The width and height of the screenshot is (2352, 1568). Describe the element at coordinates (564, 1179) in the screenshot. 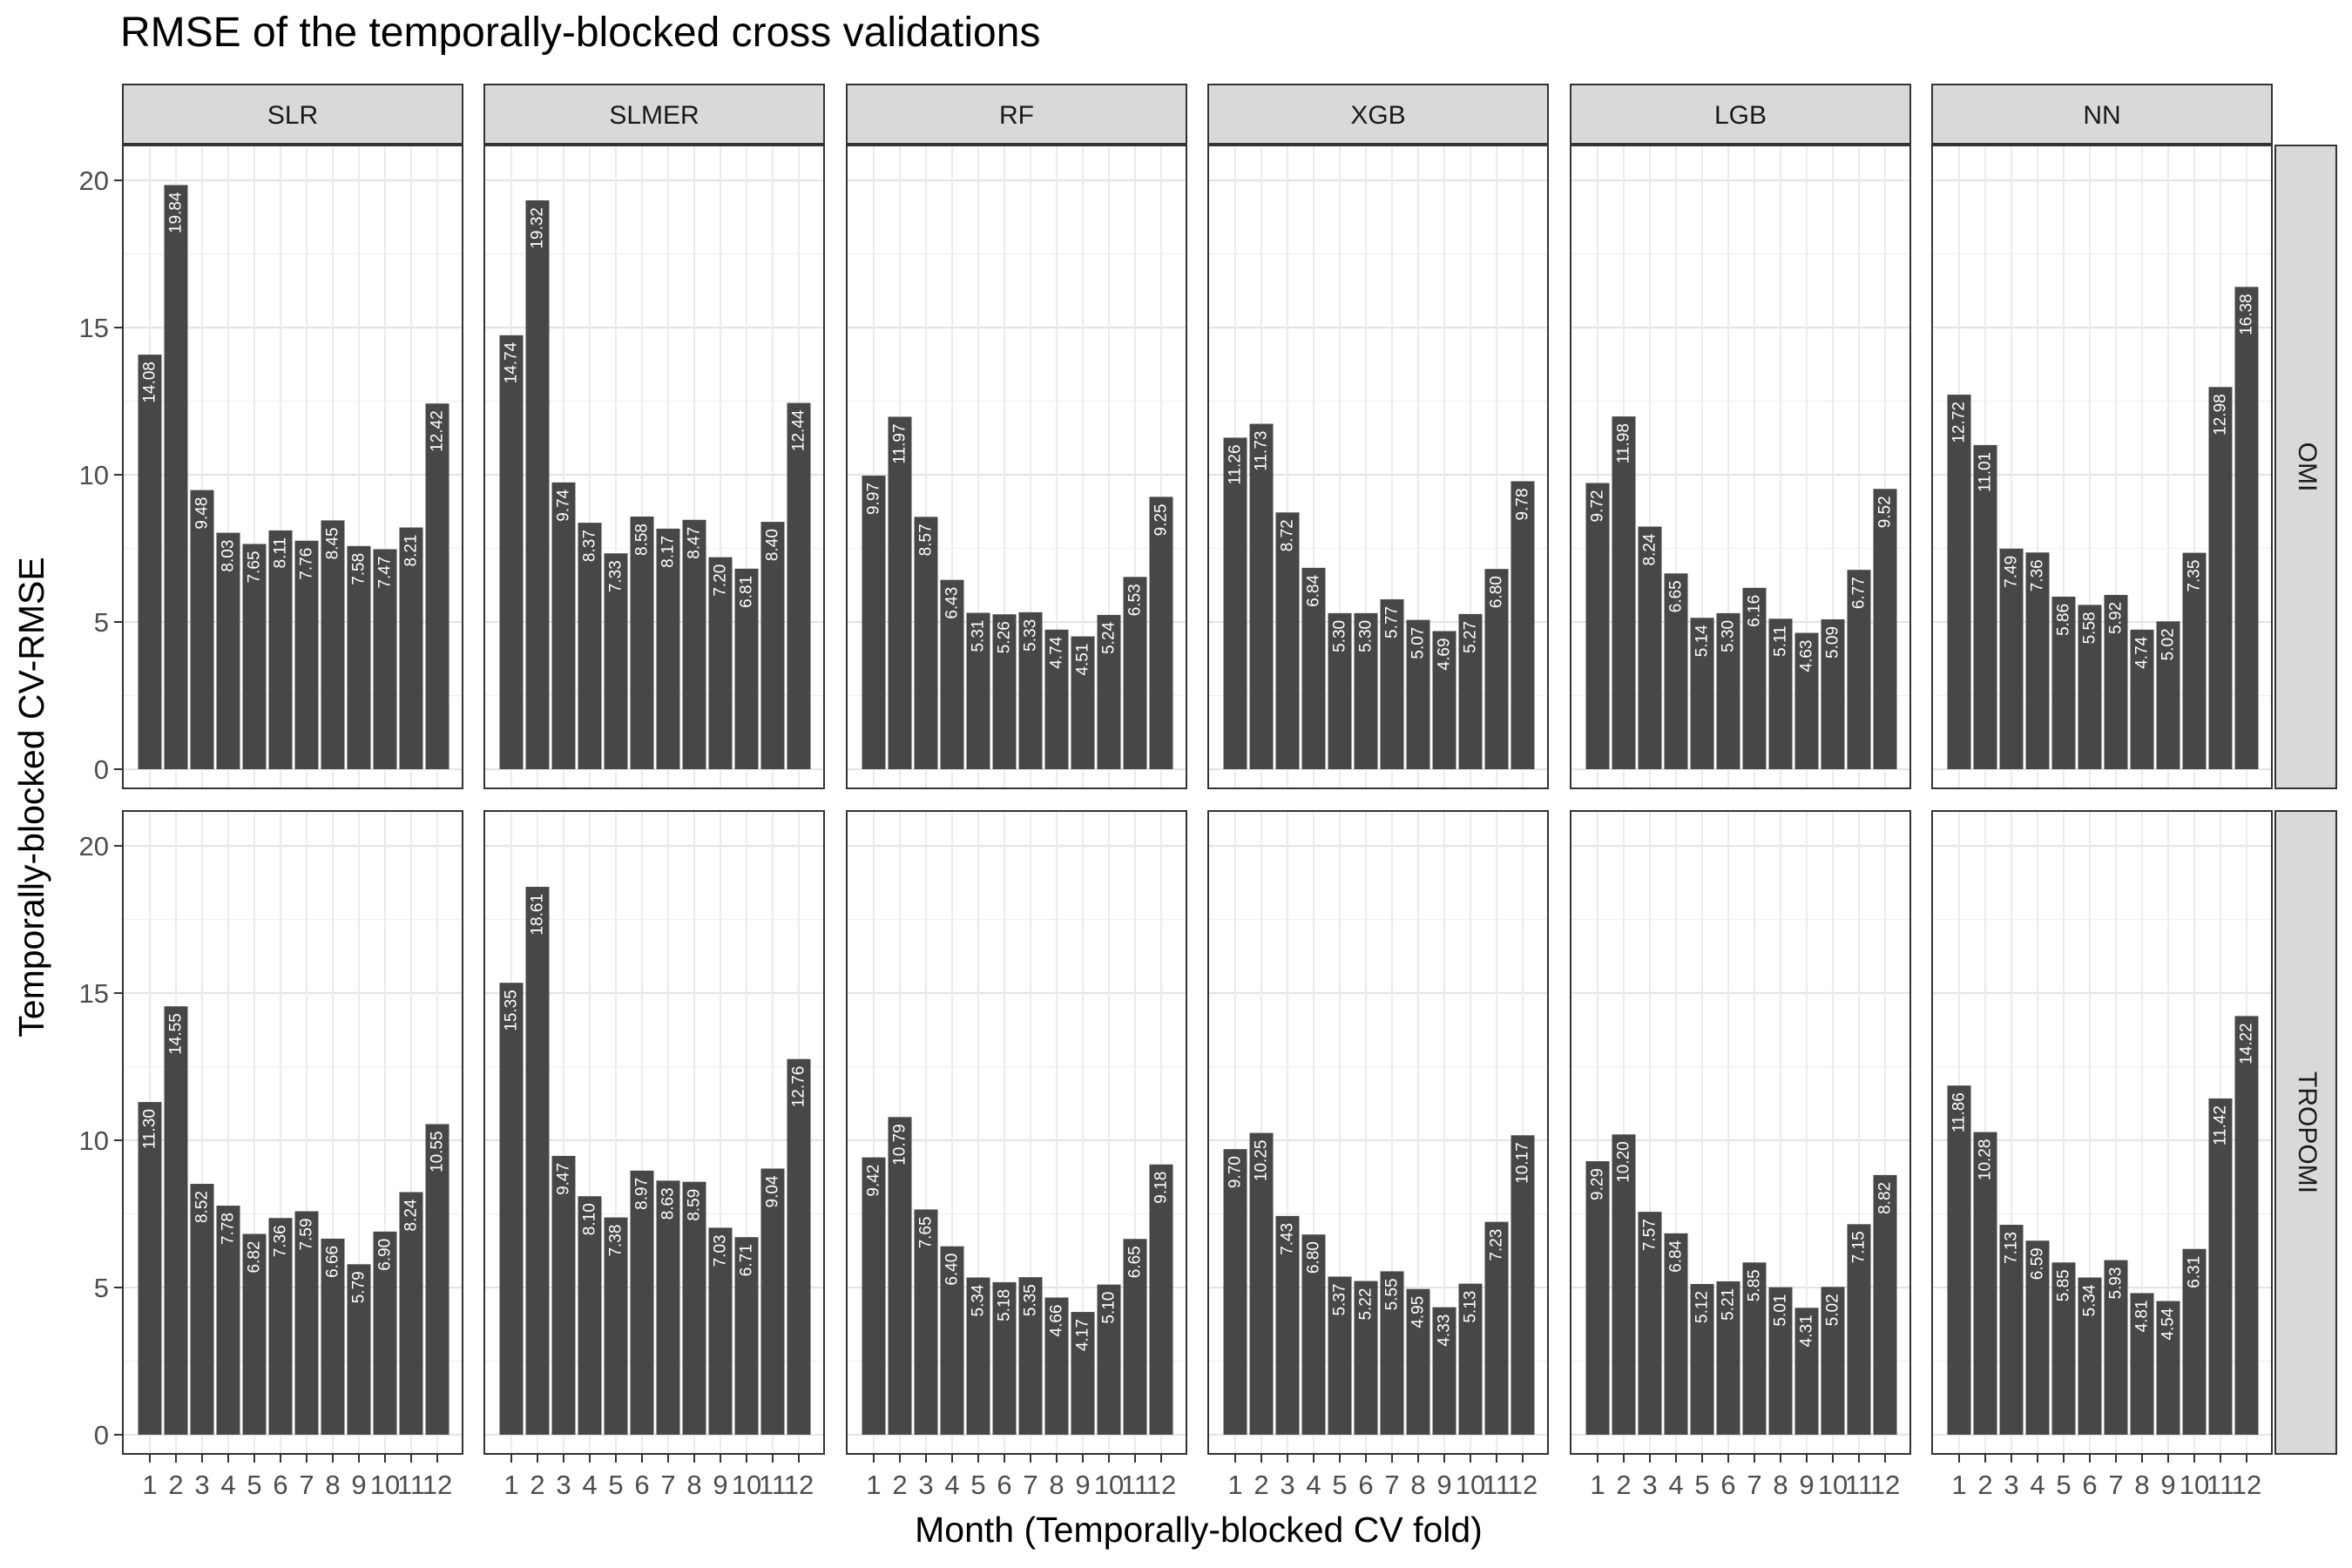

I see `bar-label: 9.47` at that location.